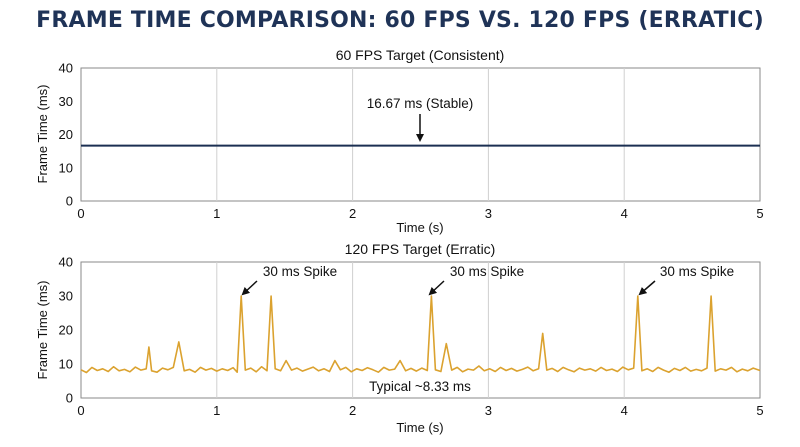 Image resolution: width=800 pixels, height=447 pixels. What do you see at coordinates (419, 427) in the screenshot?
I see `panel-120fps-x-axis-label: Time (s)` at bounding box center [419, 427].